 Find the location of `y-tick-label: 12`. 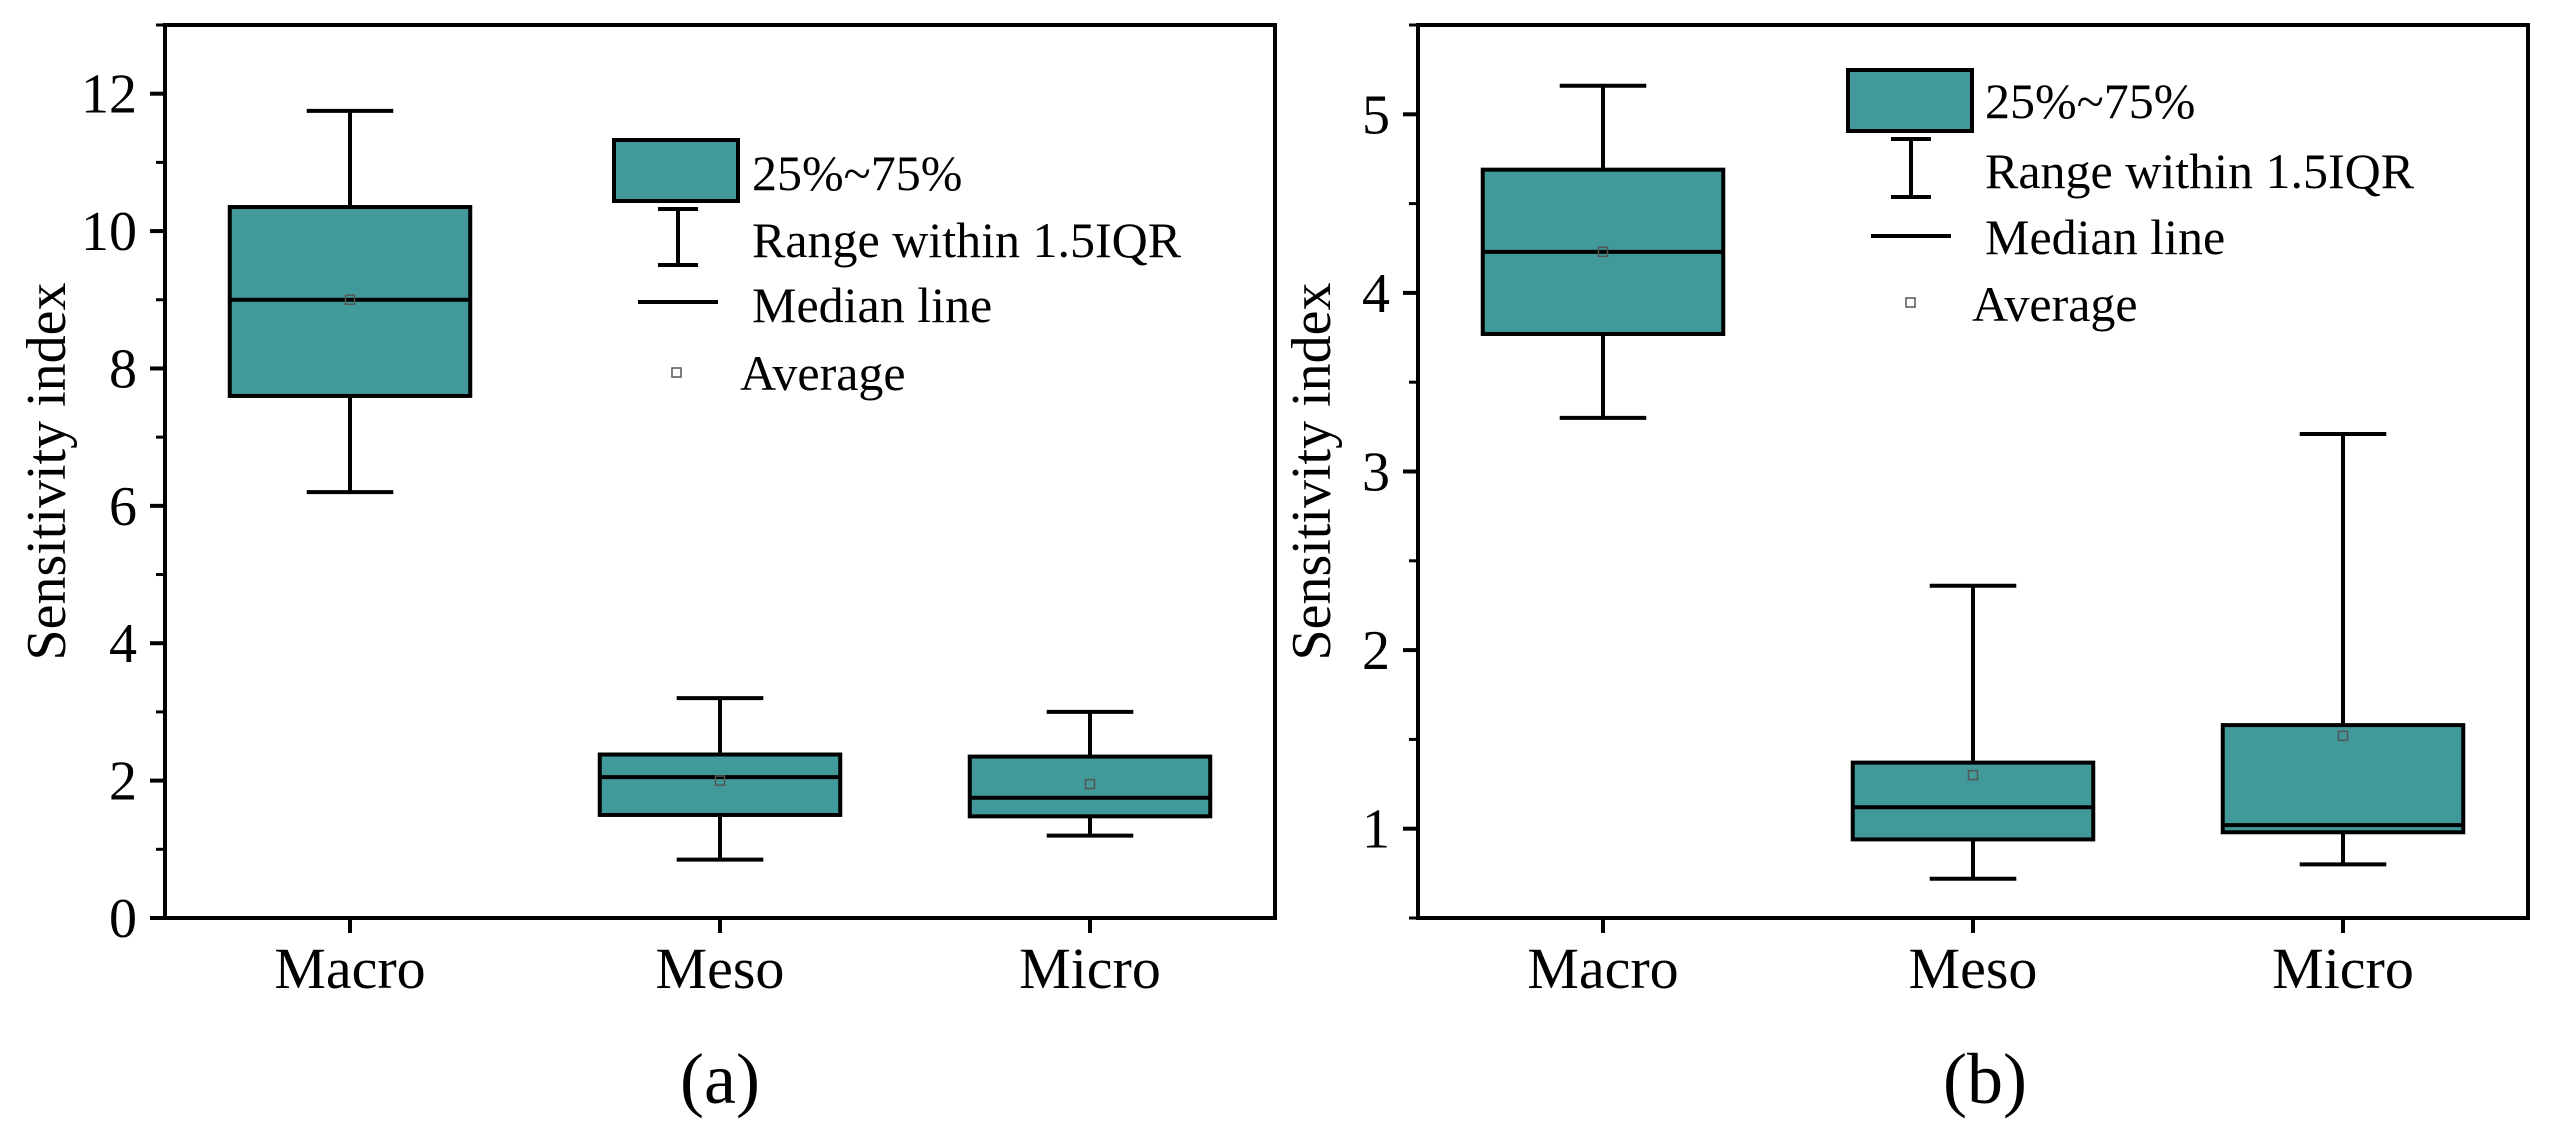

y-tick-label: 12 is located at coordinates (109, 95).